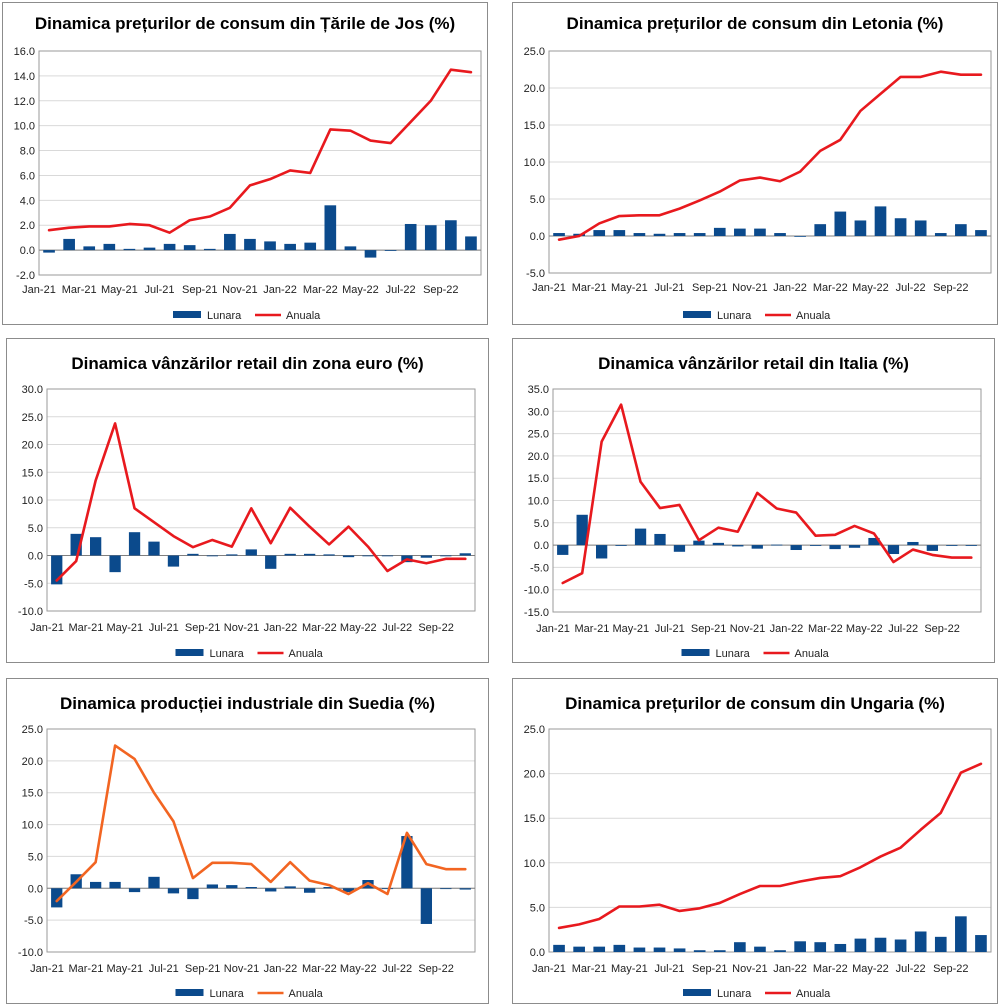  What do you see at coordinates (24, 52) in the screenshot?
I see `y-tick-label: 16.0` at bounding box center [24, 52].